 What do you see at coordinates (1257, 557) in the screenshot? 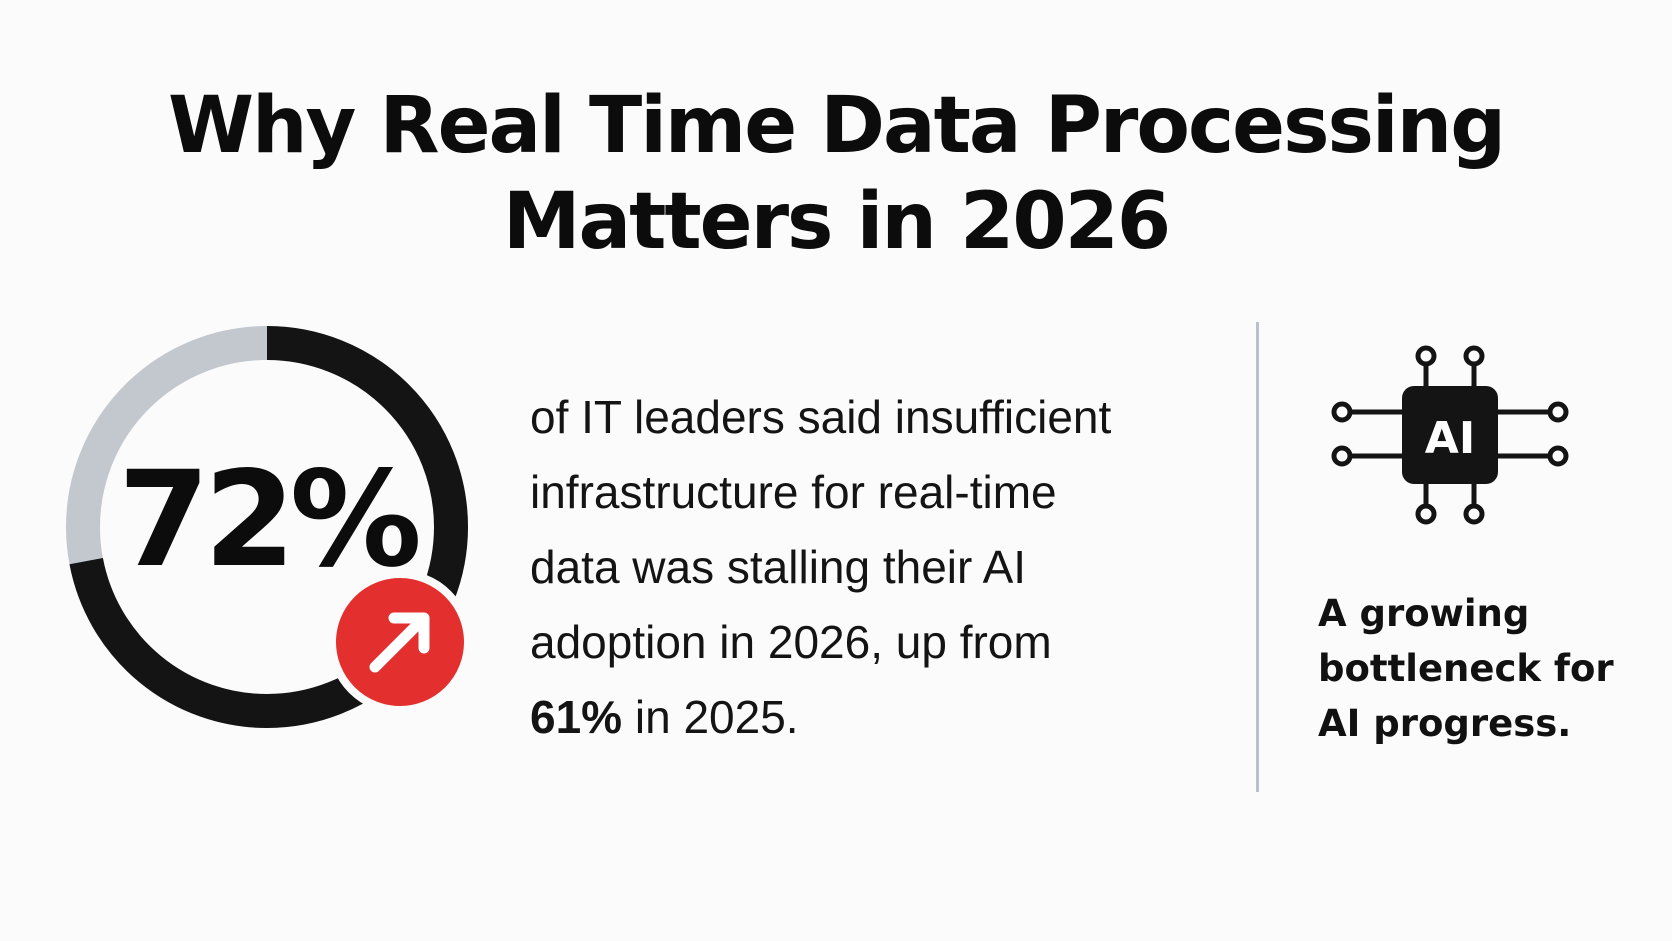
I see `vertical-divider` at bounding box center [1257, 557].